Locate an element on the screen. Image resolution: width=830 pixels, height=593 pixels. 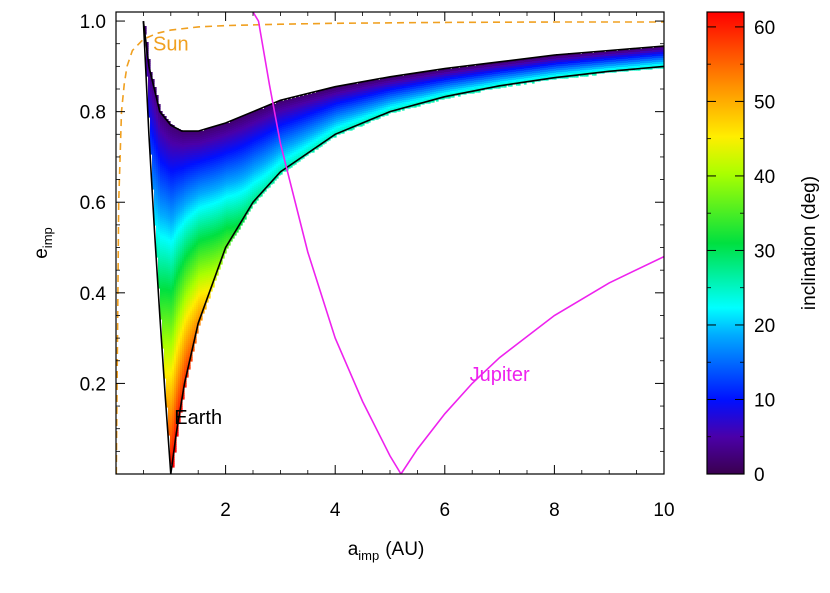
colorbar-tick-label: 0 is located at coordinates (759, 475).